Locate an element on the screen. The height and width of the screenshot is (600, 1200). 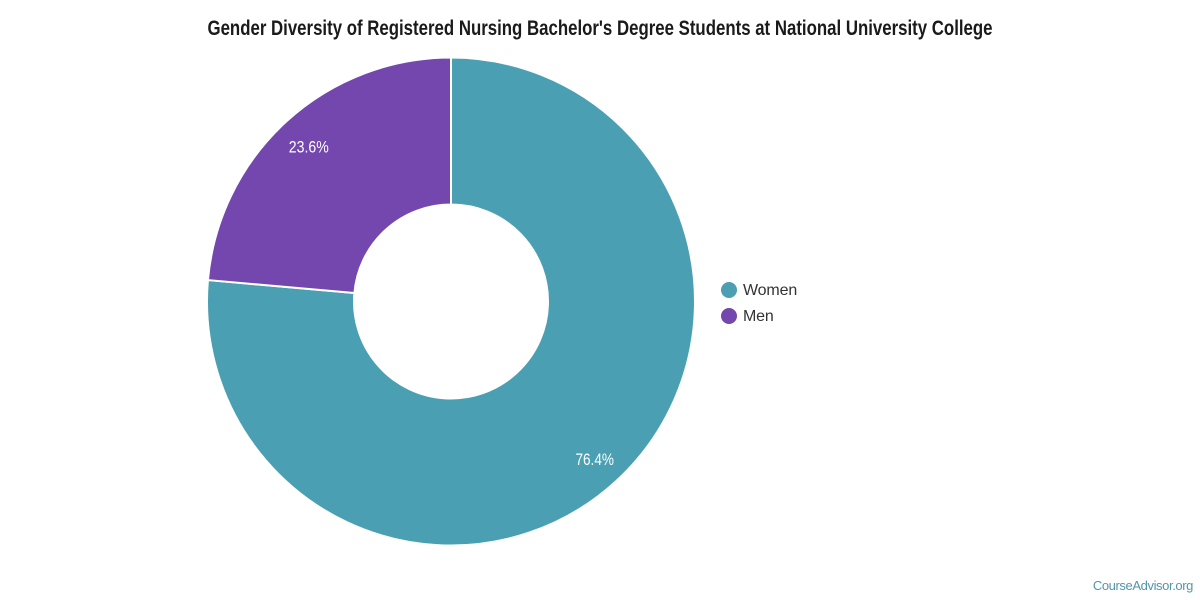
svg-text: 76.4% is located at coordinates (594, 459).